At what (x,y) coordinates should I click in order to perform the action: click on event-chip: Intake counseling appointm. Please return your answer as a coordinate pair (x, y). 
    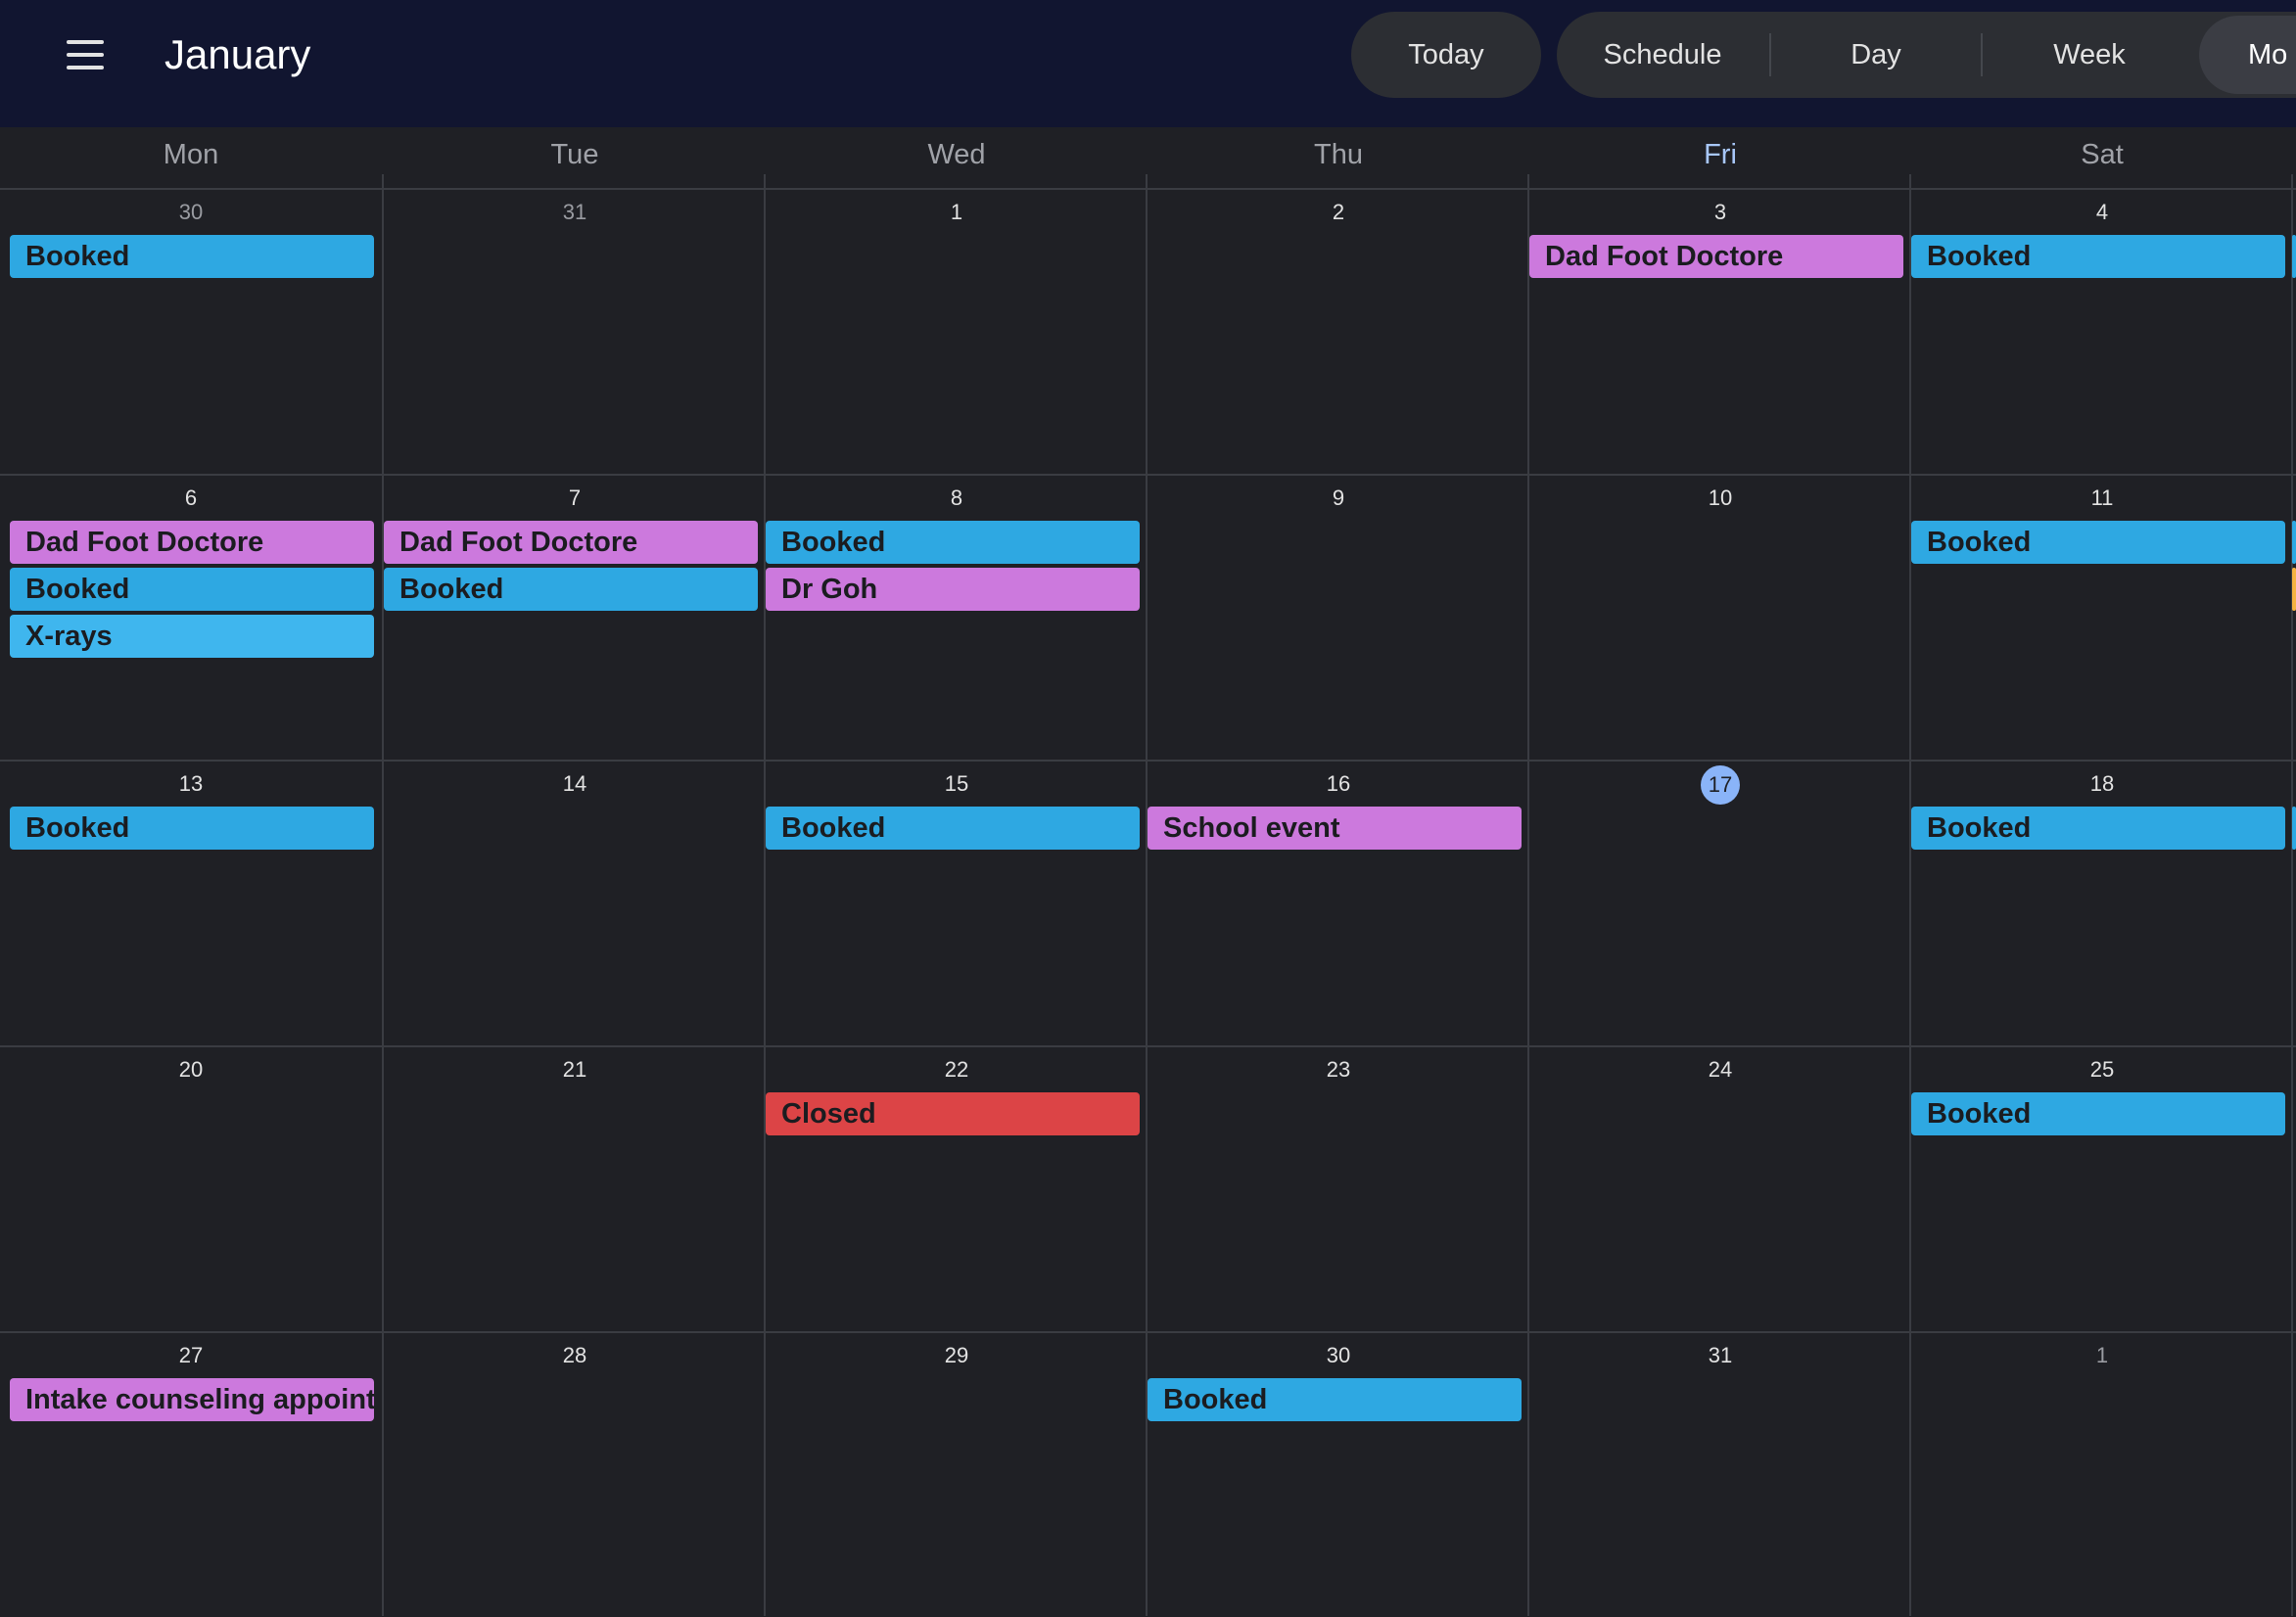
    Looking at the image, I should click on (192, 1399).